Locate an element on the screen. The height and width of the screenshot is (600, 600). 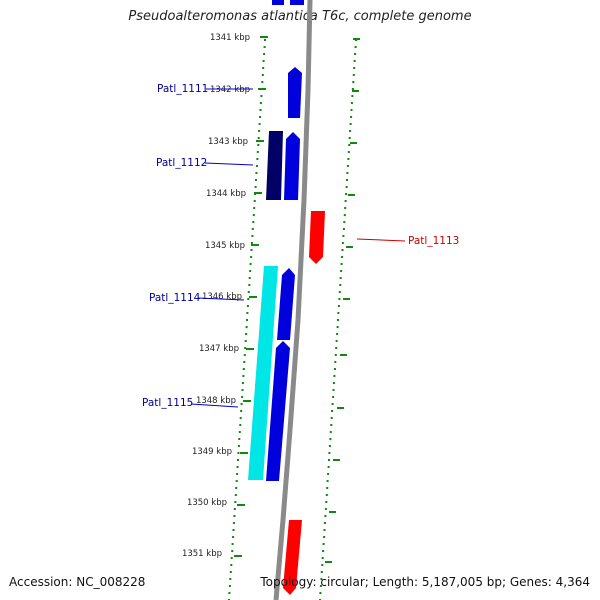
gene-label-patl-1115: Patl_1115 is located at coordinates (167, 403).